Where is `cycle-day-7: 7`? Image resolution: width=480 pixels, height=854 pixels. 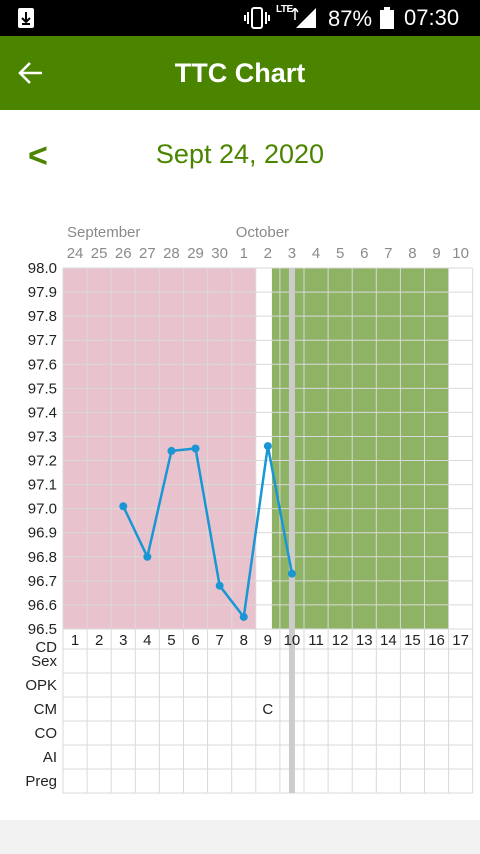 cycle-day-7: 7 is located at coordinates (219, 640).